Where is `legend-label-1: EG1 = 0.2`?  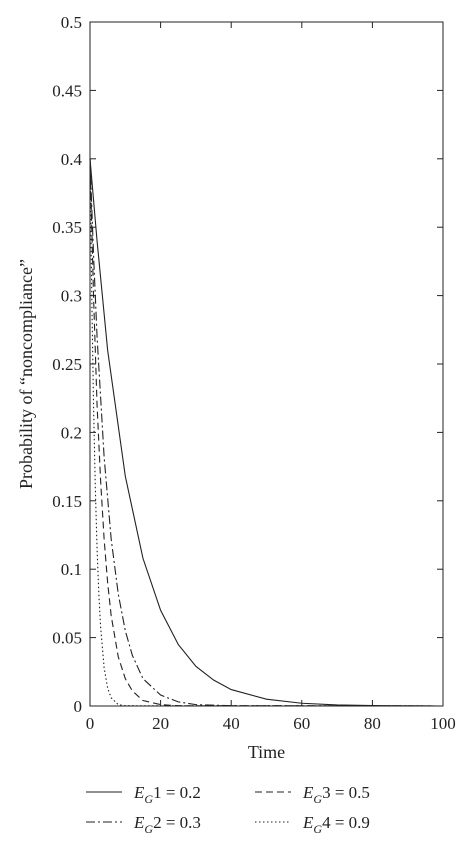 legend-label-1: EG1 = 0.2 is located at coordinates (167, 794).